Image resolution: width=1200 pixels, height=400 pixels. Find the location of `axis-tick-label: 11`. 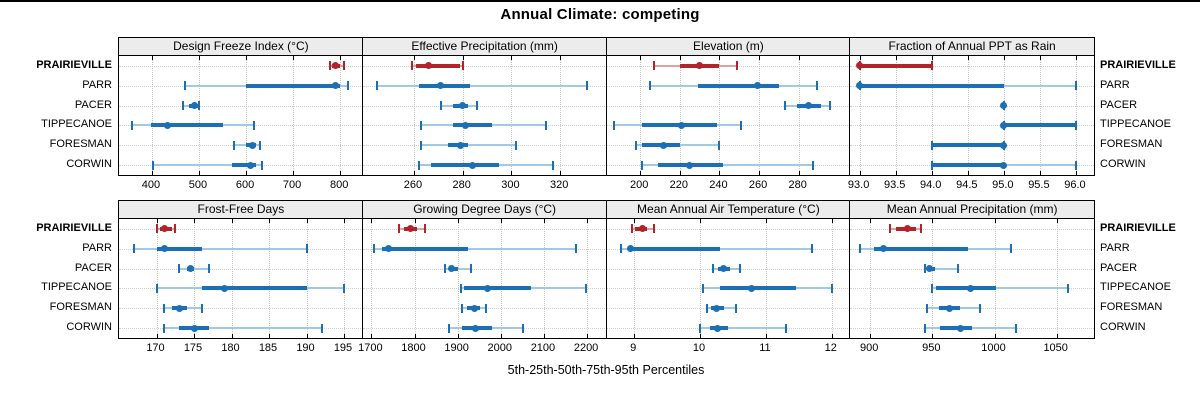

axis-tick-label: 11 is located at coordinates (765, 348).